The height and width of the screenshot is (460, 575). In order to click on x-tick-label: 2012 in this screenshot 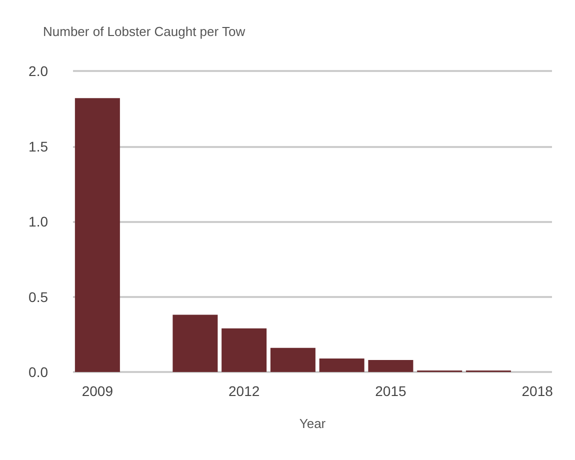, I will do `click(244, 391)`.